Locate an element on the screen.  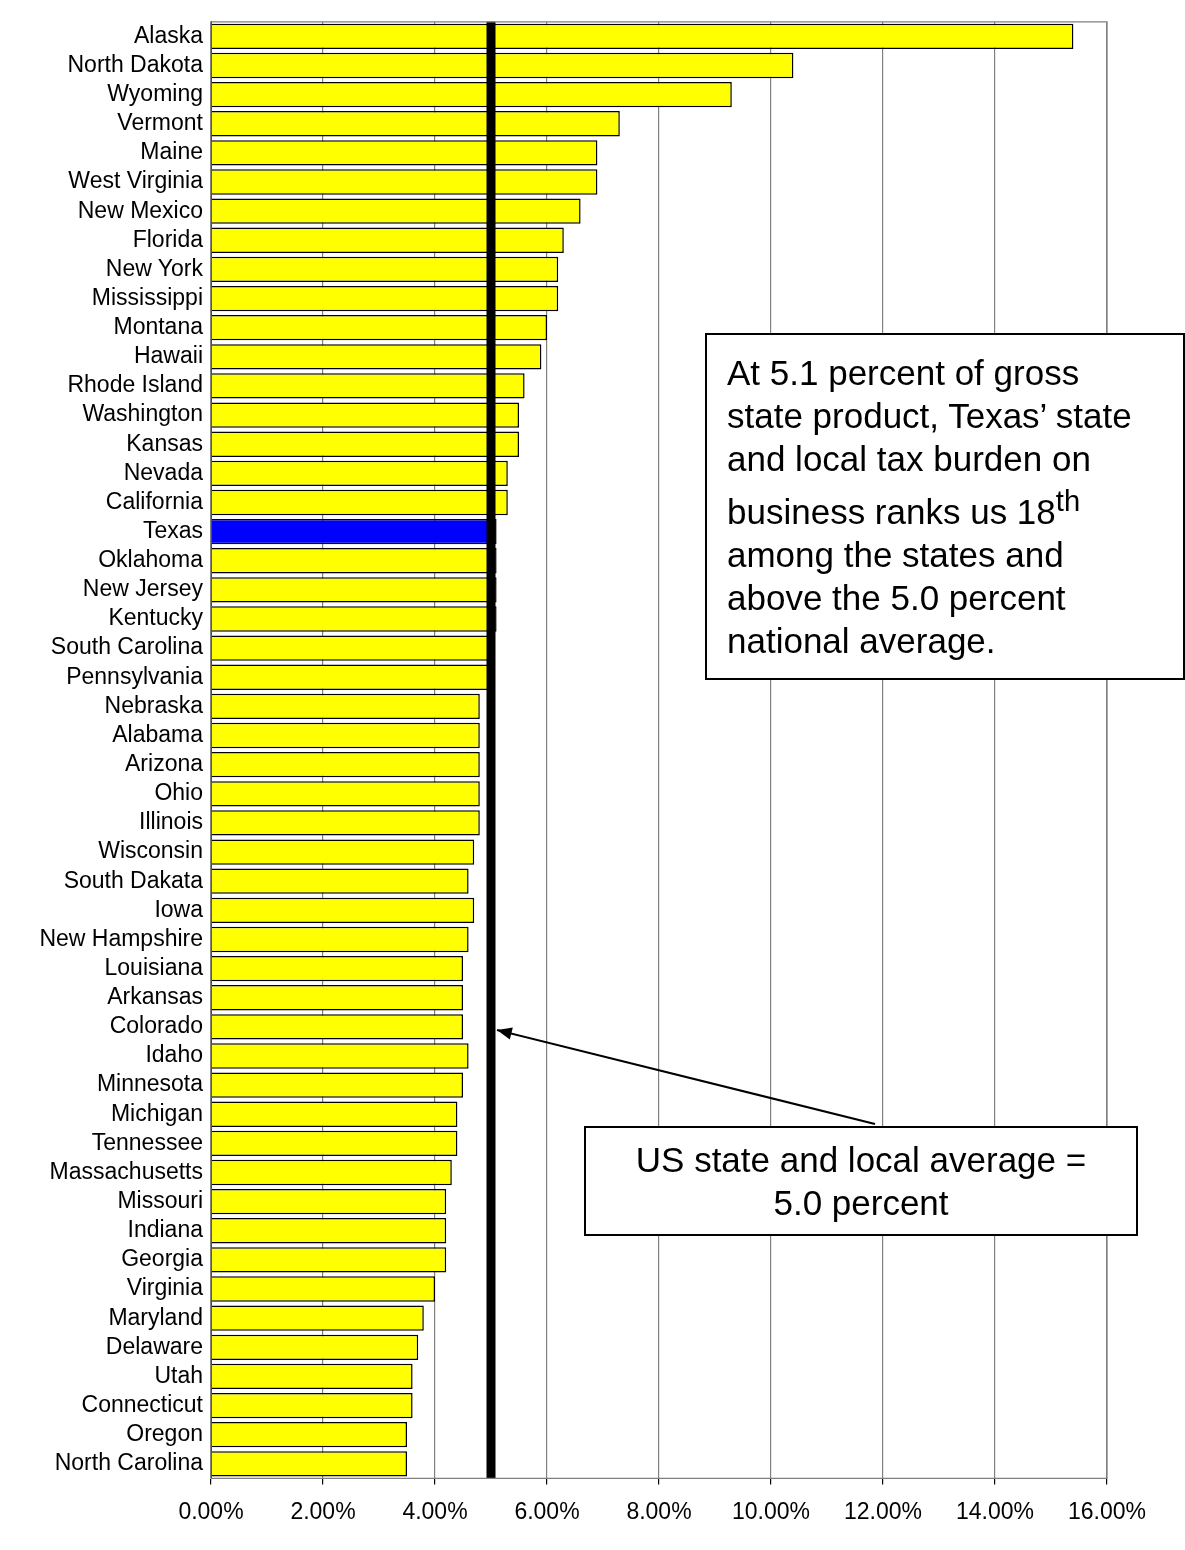
y-tick-label: Wyoming is located at coordinates (155, 92).